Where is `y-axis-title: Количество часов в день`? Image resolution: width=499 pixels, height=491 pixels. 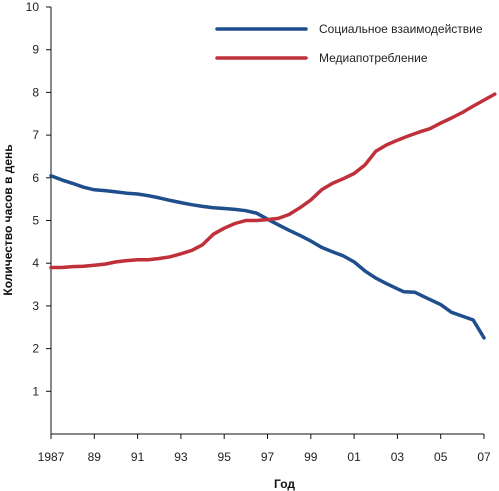 y-axis-title: Количество часов в день is located at coordinates (8, 219).